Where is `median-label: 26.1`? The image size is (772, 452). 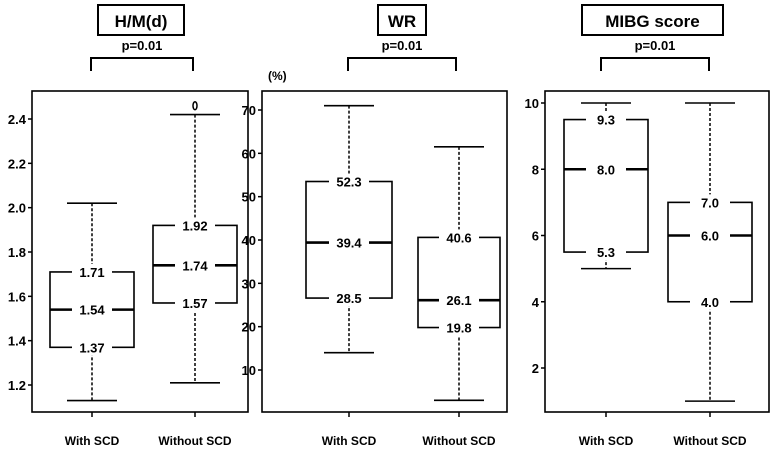 median-label: 26.1 is located at coordinates (458, 300).